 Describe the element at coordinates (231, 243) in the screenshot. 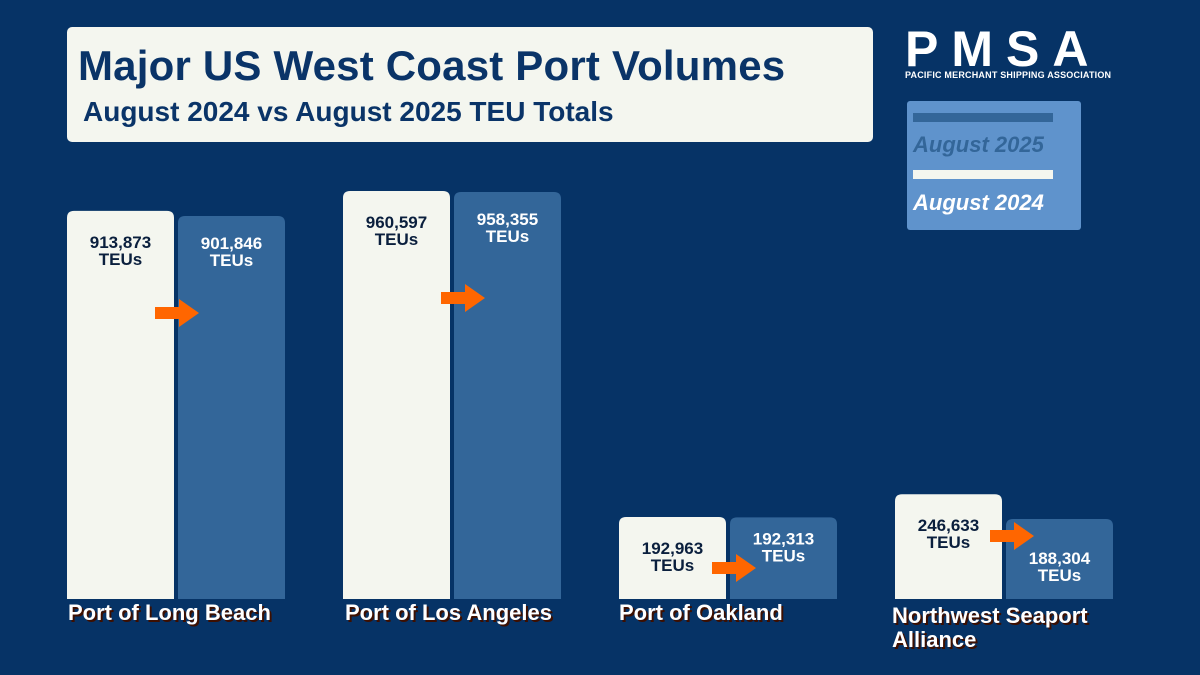

I see `data-label-aug2025-0: 901,846` at that location.